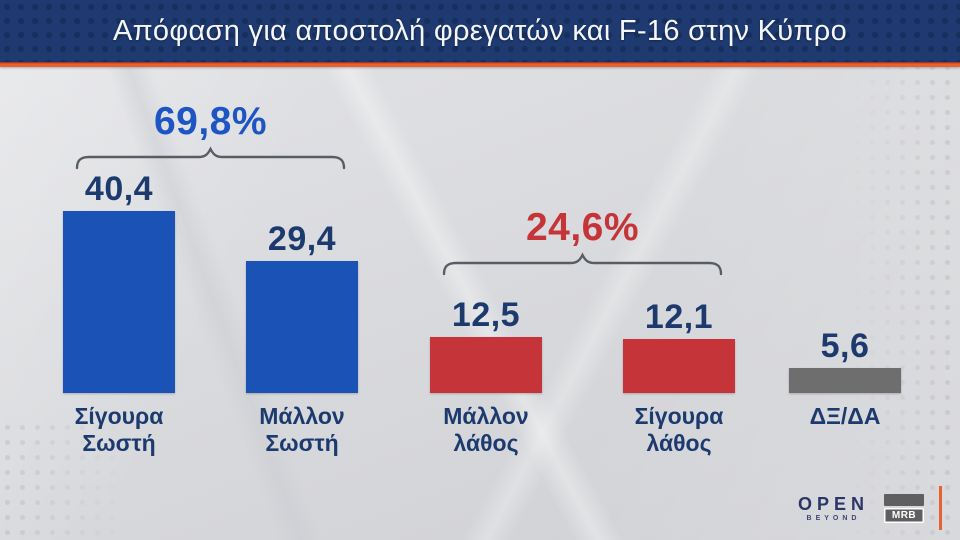  What do you see at coordinates (833, 503) in the screenshot?
I see `open-logo-text: OPEN` at bounding box center [833, 503].